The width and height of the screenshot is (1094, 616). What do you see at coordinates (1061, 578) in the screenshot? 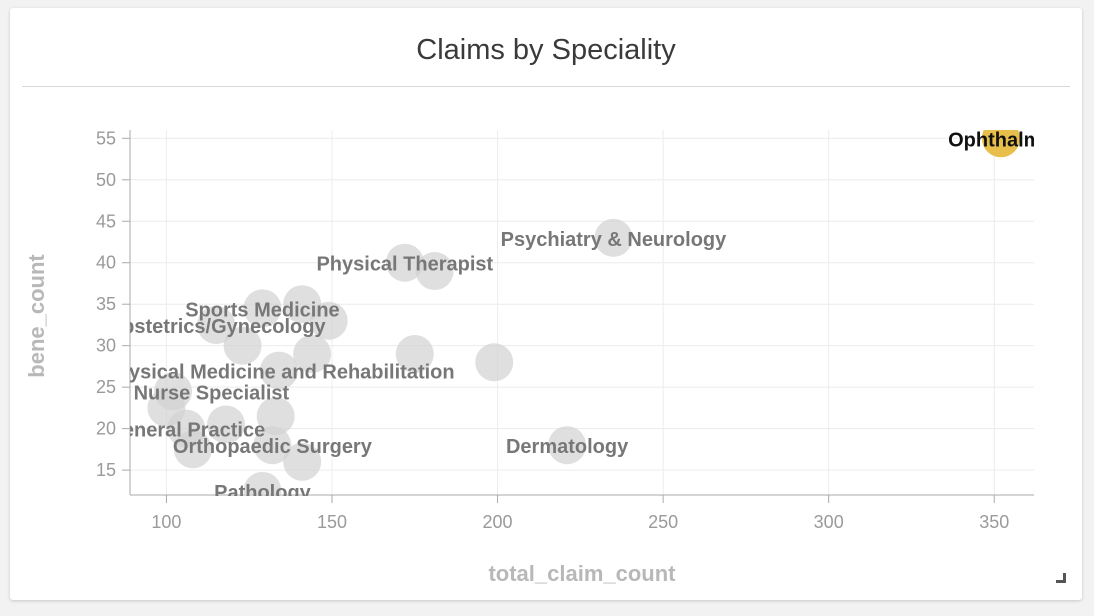
I see `resize-handle` at bounding box center [1061, 578].